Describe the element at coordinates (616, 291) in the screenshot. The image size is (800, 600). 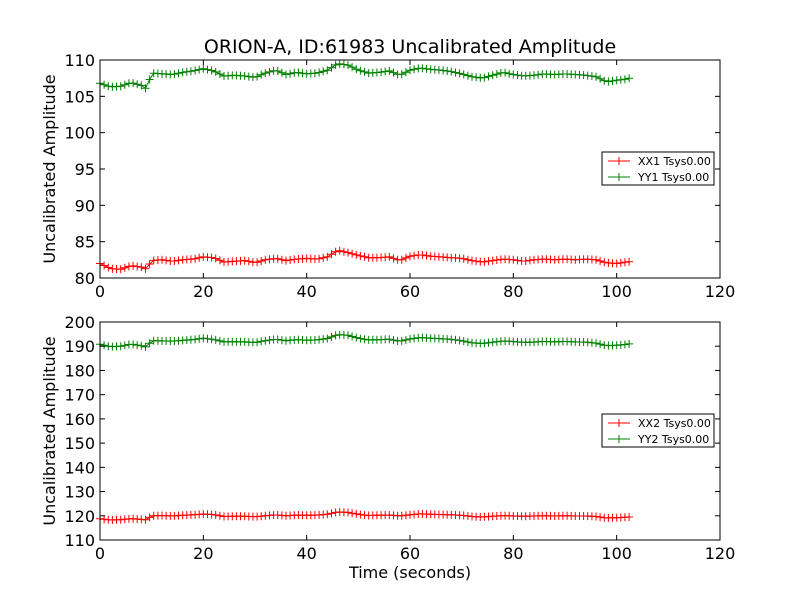
I see `x-tick-label: 100` at that location.